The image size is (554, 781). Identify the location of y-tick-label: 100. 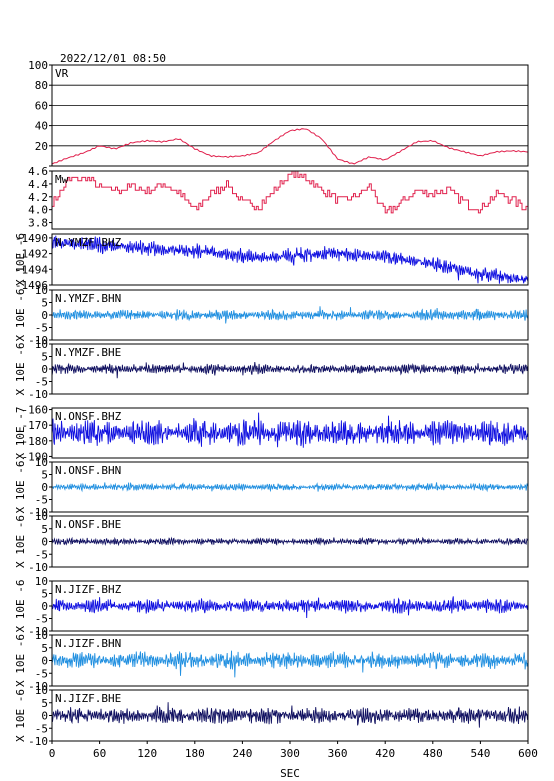
(38, 65).